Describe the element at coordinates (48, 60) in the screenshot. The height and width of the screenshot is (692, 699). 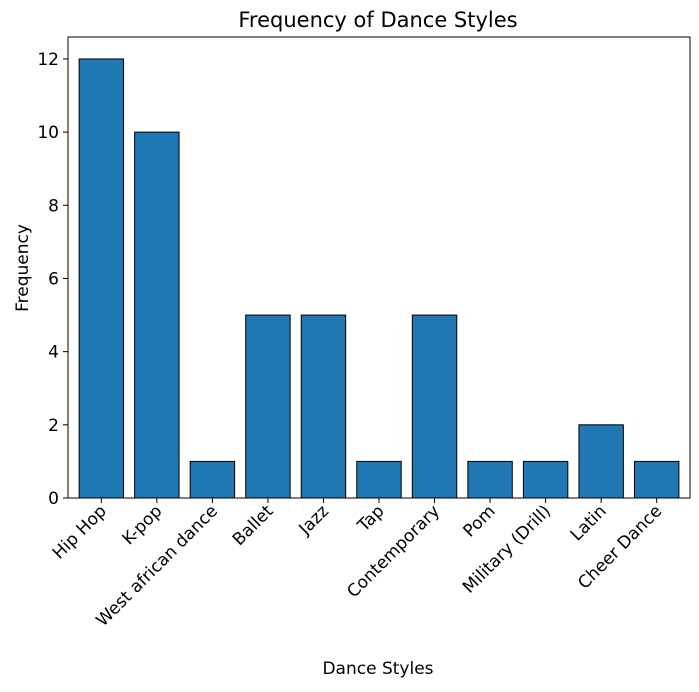
I see `y-tick-label: 12` at that location.